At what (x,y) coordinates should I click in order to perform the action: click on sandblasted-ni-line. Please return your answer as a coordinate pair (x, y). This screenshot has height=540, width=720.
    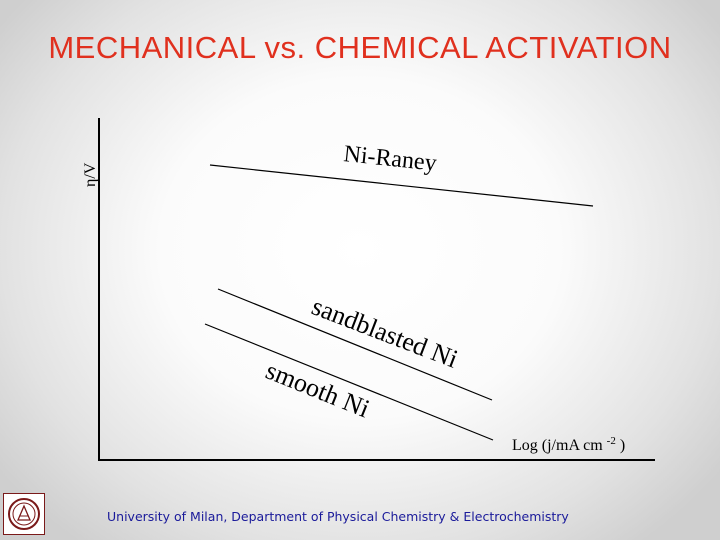
    Looking at the image, I should click on (355, 344).